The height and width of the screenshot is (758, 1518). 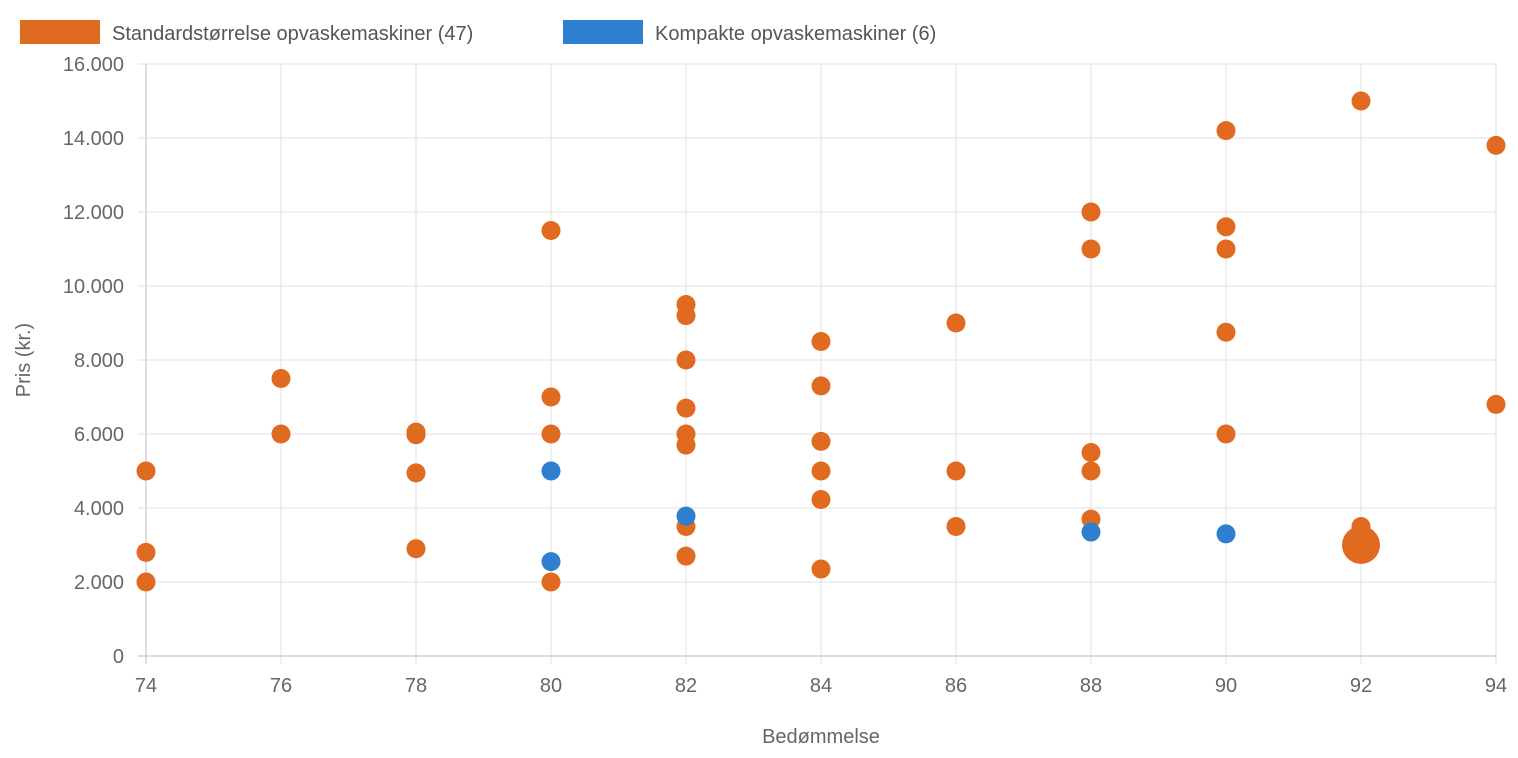 I want to click on y-axis-title: Pris (kr.), so click(x=24, y=360).